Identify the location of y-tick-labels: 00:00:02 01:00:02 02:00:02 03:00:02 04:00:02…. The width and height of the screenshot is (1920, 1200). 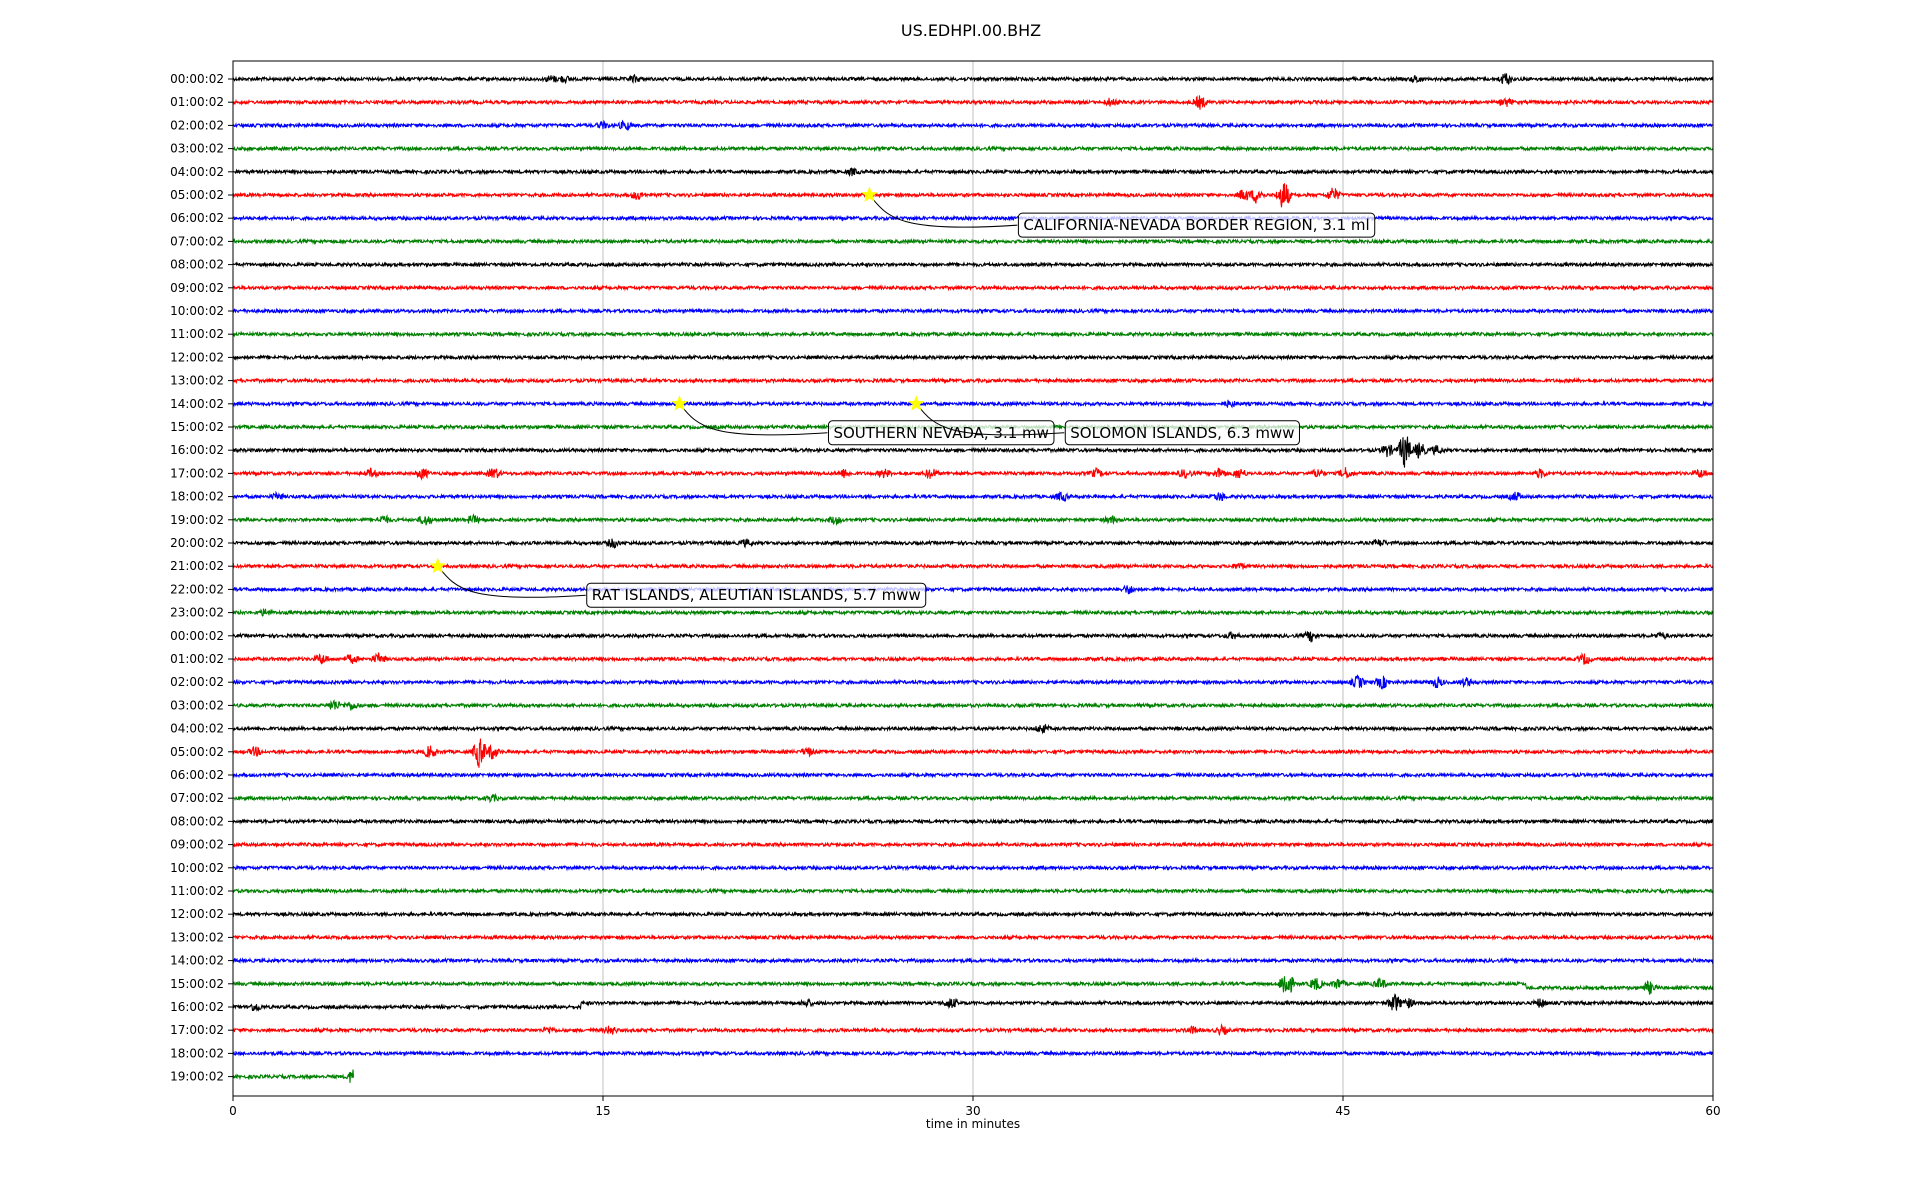
(201, 578).